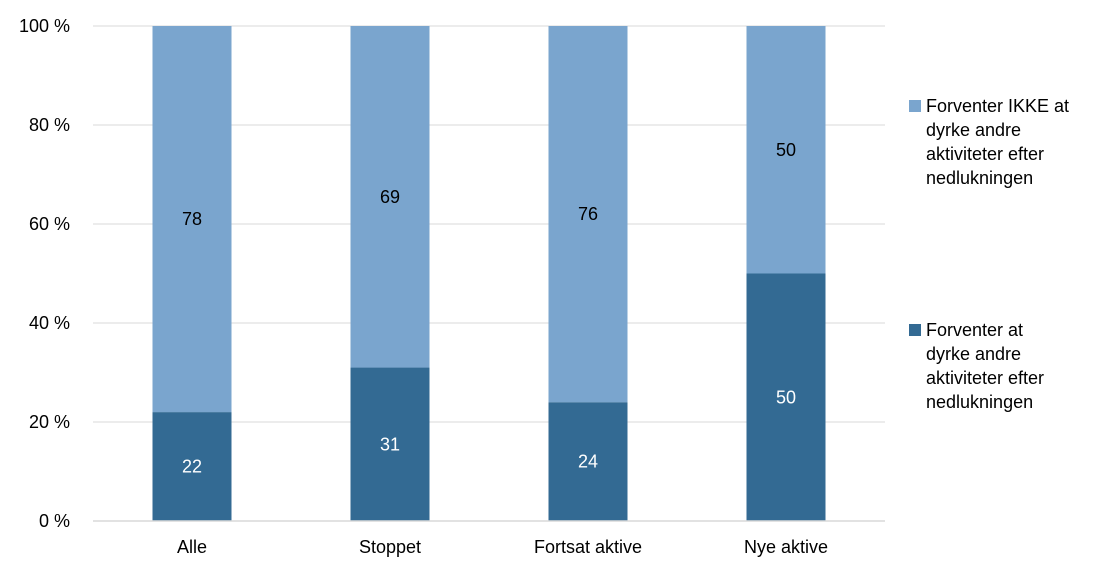  What do you see at coordinates (49, 125) in the screenshot?
I see `y-tick-label: 80 %` at bounding box center [49, 125].